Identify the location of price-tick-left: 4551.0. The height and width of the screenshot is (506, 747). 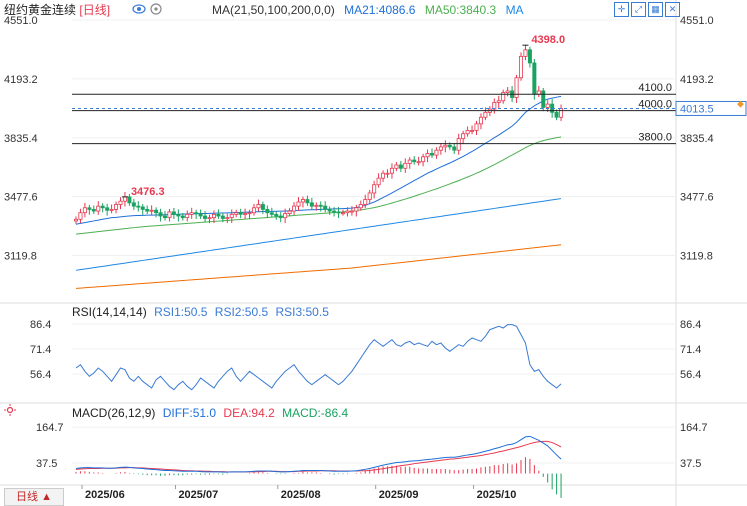
(21, 21).